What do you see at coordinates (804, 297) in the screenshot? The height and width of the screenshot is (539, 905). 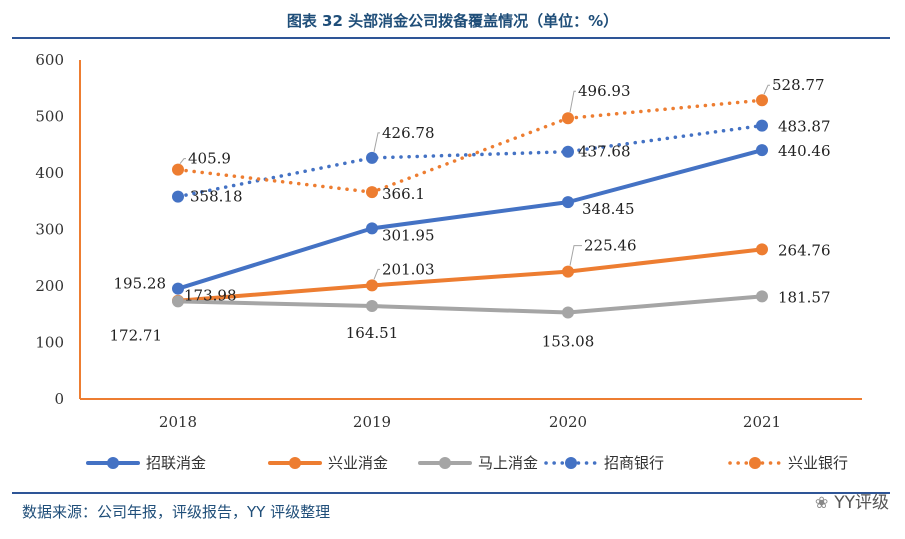 I see `data-label-马上消金: 181.57` at bounding box center [804, 297].